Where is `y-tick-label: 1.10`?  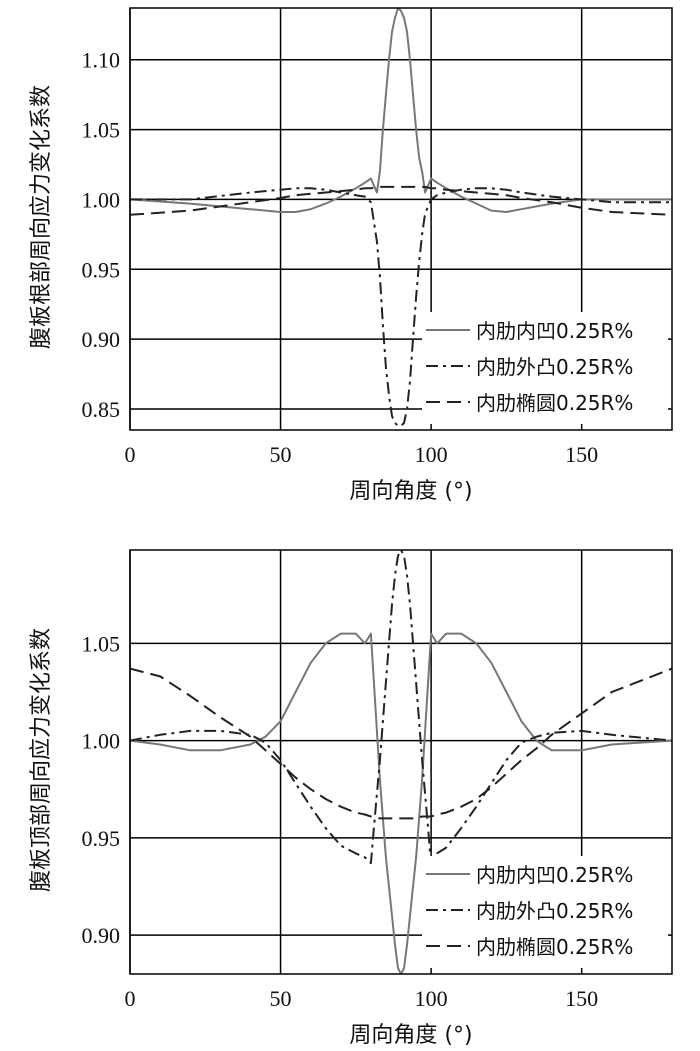
y-tick-label: 1.10 is located at coordinates (101, 60).